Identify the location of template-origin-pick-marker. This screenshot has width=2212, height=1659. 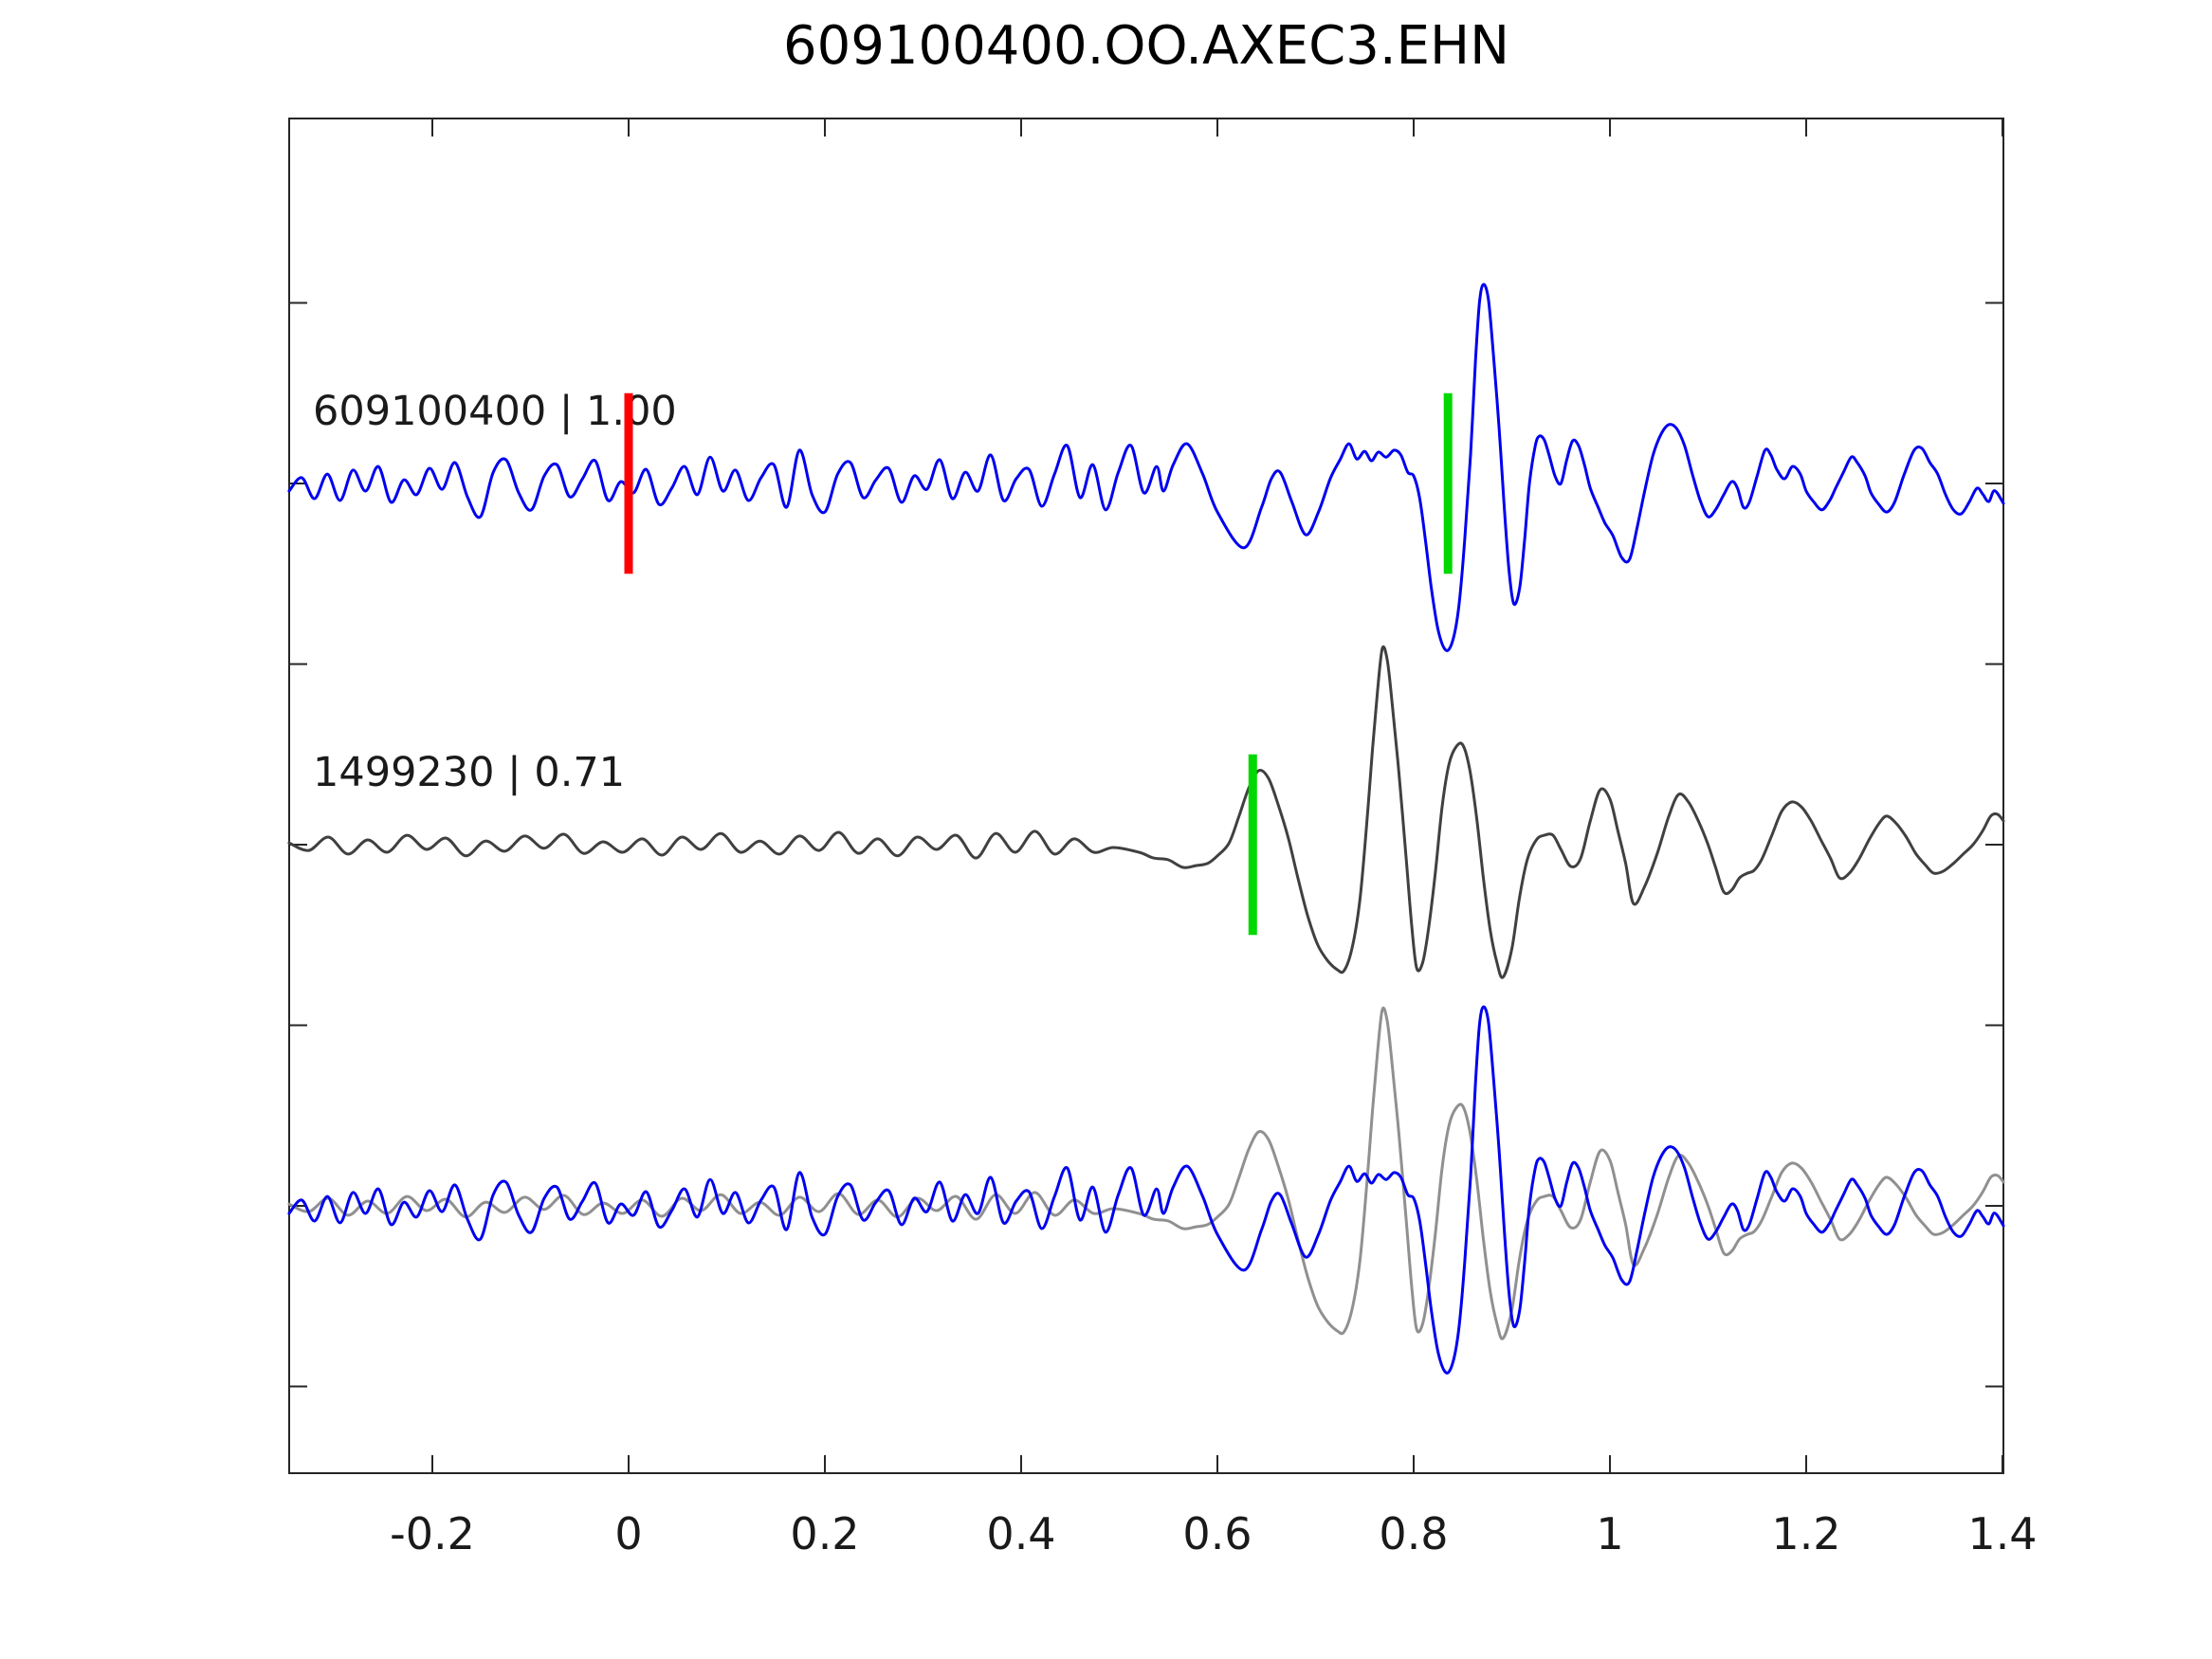
(628, 483).